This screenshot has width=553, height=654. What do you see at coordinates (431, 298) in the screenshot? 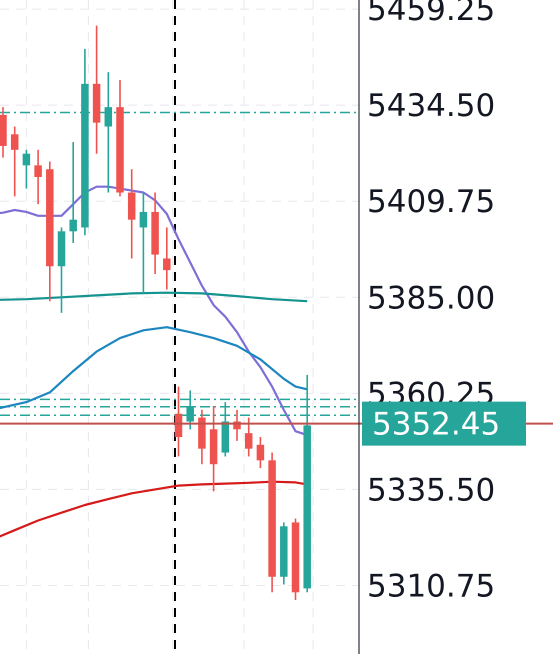
I see `price-tick-label: 5385.00` at bounding box center [431, 298].